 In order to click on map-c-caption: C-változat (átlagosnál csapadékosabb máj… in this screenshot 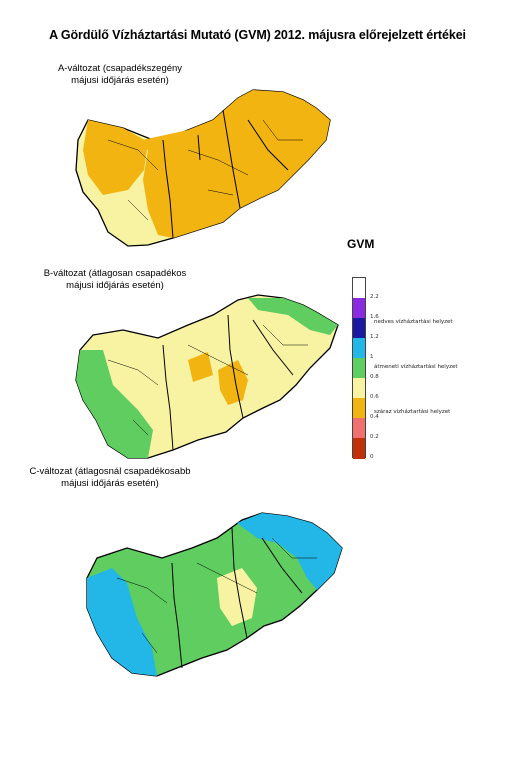, I will do `click(110, 478)`.